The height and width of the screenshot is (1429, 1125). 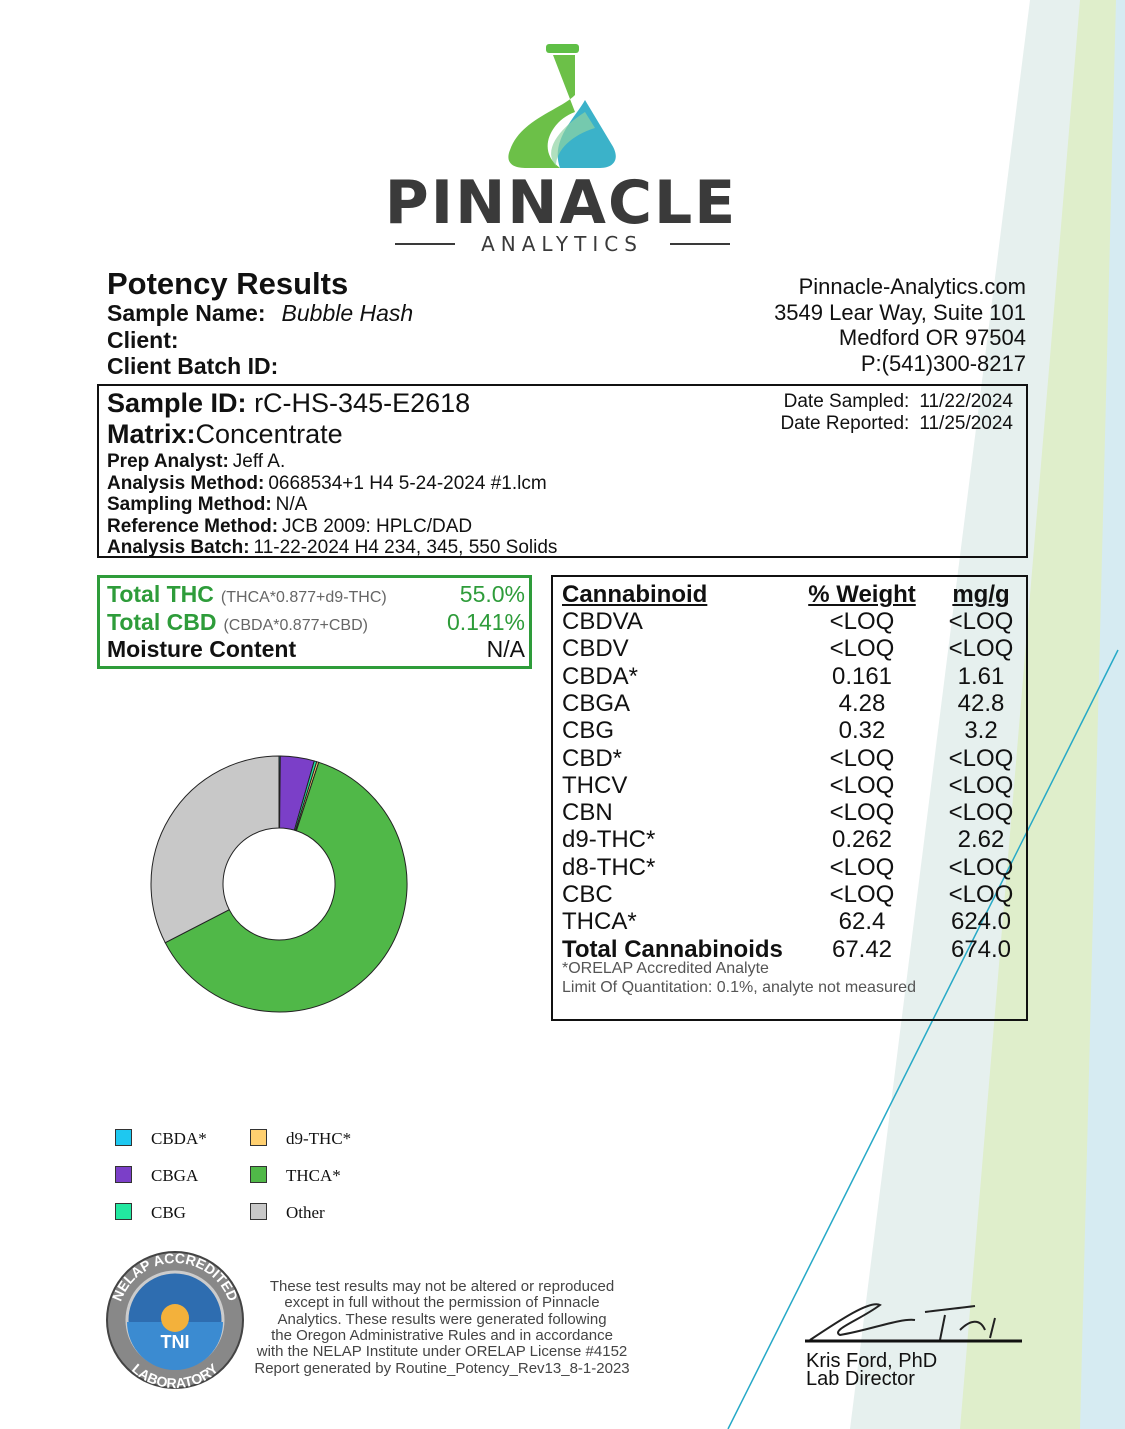 I want to click on summary-box, so click(x=314, y=622).